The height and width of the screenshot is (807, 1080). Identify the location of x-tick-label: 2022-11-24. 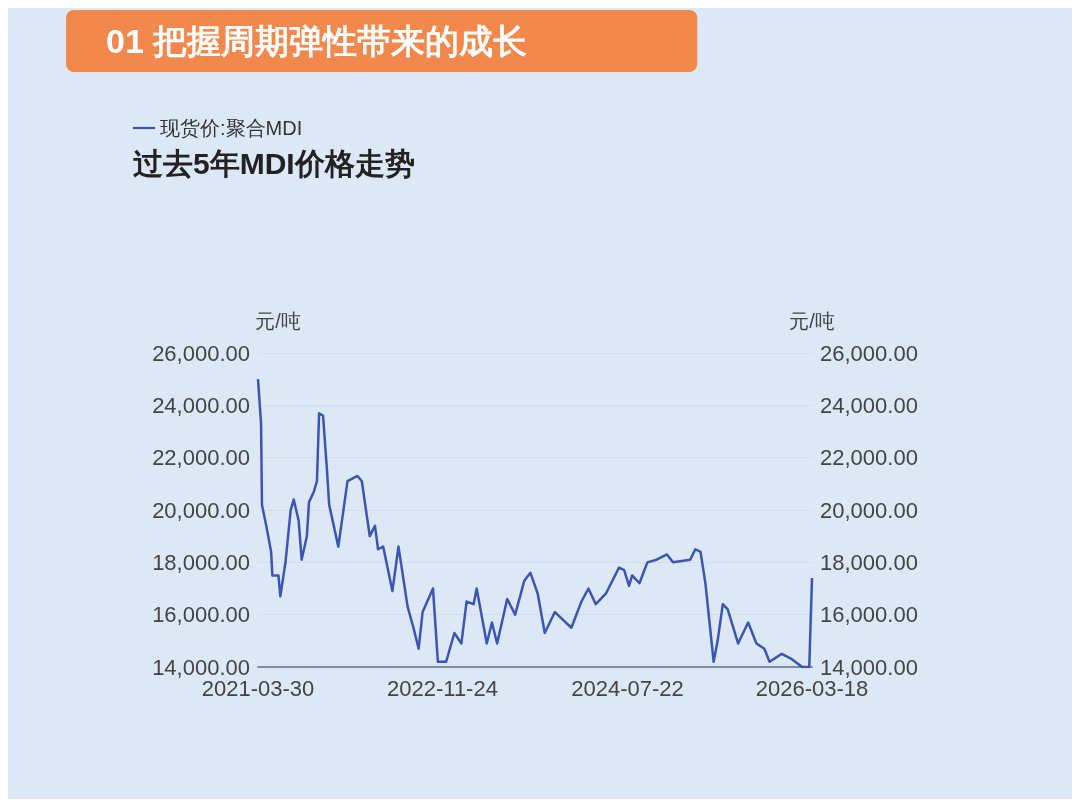
(442, 688).